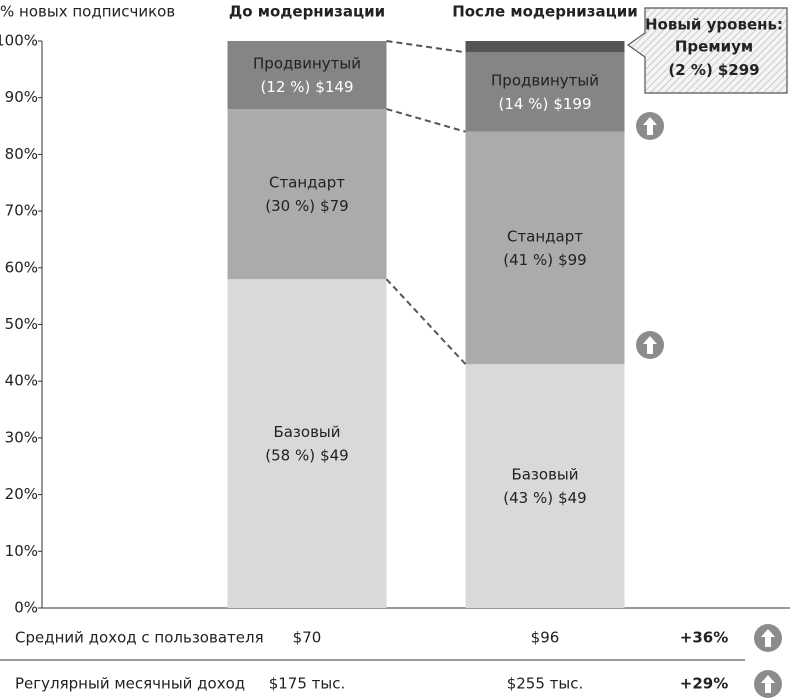 Image resolution: width=790 pixels, height=699 pixels. Describe the element at coordinates (545, 12) in the screenshot. I see `category-label: После модернизации` at that location.